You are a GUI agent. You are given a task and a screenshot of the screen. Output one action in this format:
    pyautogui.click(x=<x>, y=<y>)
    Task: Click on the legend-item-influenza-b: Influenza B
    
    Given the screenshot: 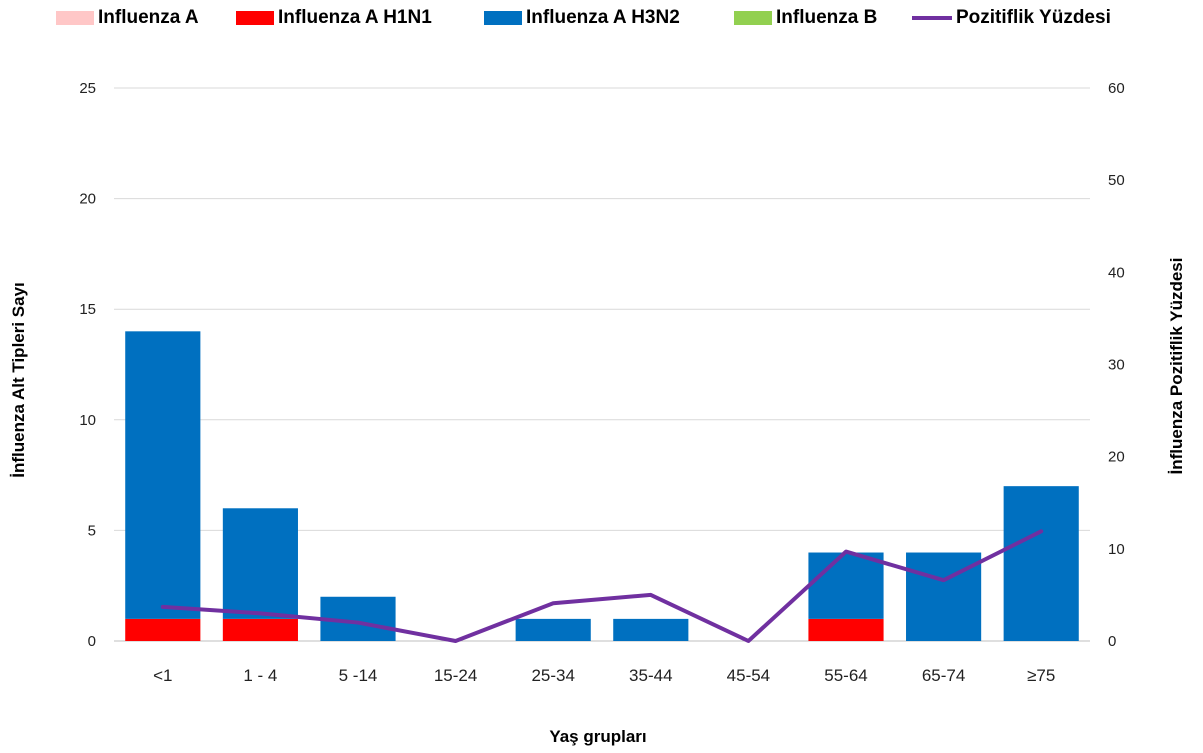 What is the action you would take?
    pyautogui.click(x=805, y=18)
    